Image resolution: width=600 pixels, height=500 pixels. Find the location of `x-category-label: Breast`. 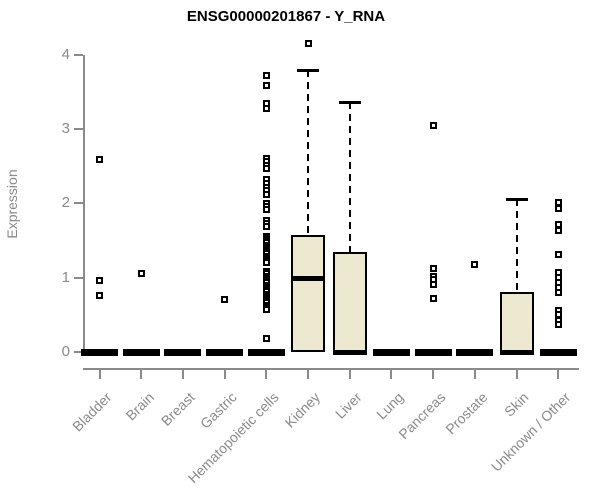

x-category-label: Breast is located at coordinates (178, 409).